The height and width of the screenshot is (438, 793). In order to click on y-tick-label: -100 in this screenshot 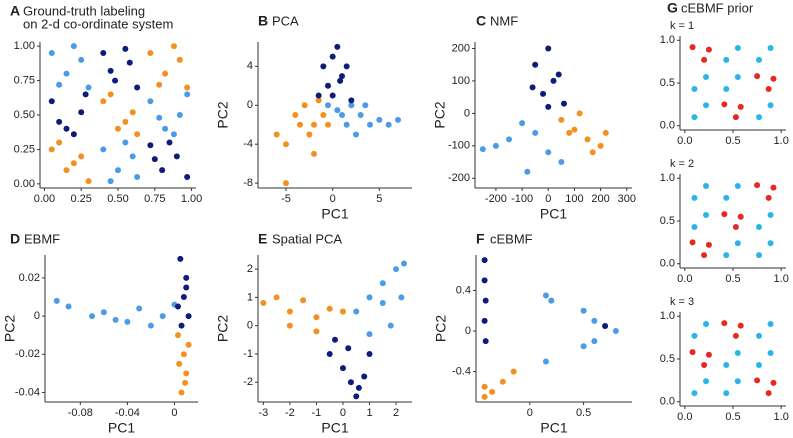, I will do `click(459, 146)`.